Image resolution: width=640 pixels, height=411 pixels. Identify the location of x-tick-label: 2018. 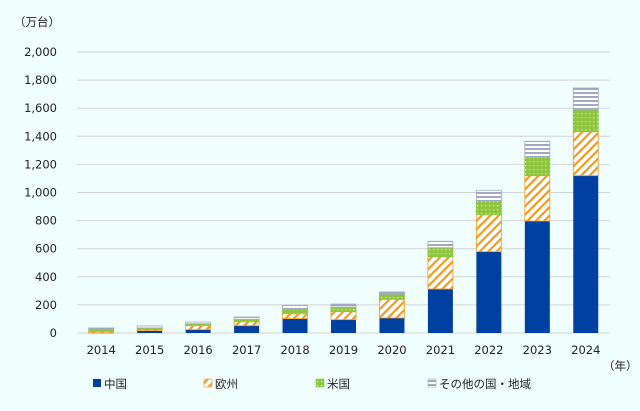
(294, 350).